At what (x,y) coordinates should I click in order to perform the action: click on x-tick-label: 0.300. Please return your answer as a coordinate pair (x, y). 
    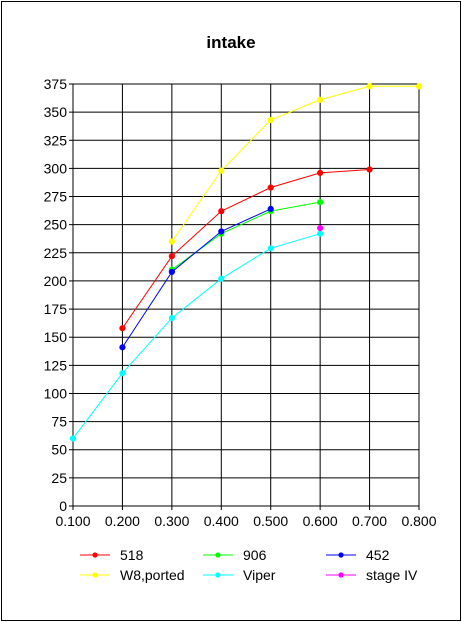
    Looking at the image, I should click on (171, 521).